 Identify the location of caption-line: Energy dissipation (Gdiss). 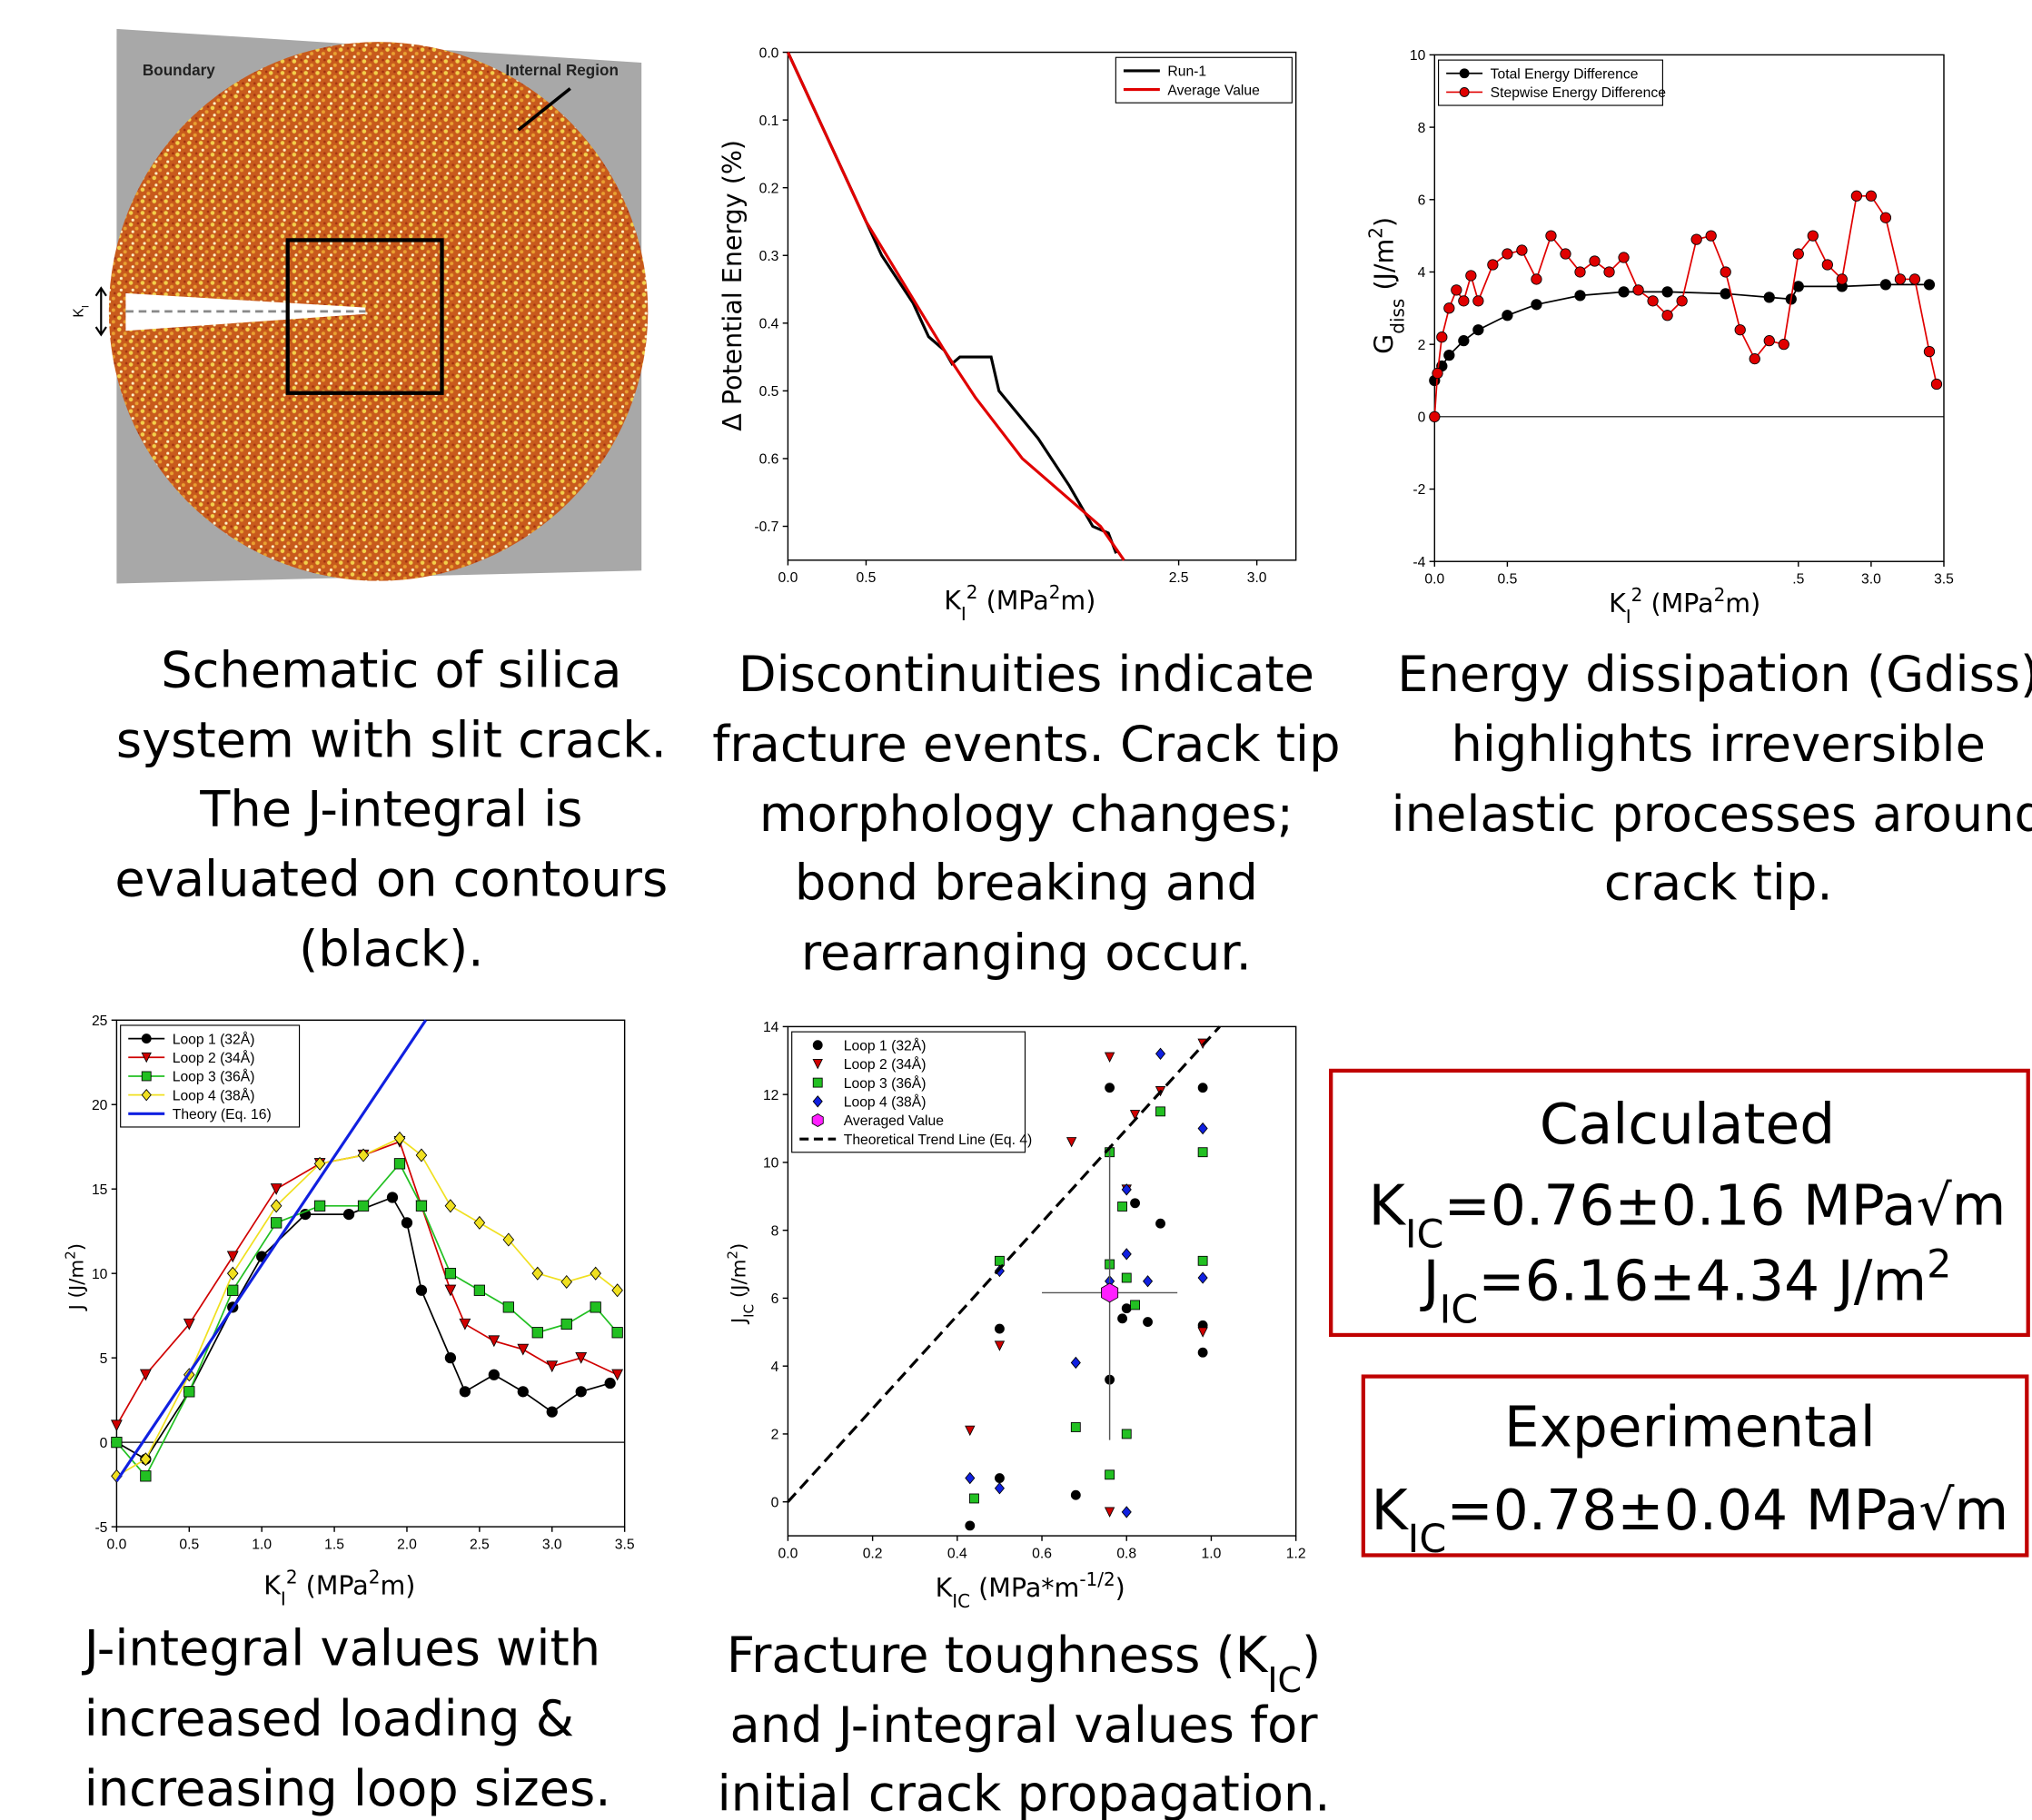
(1714, 675).